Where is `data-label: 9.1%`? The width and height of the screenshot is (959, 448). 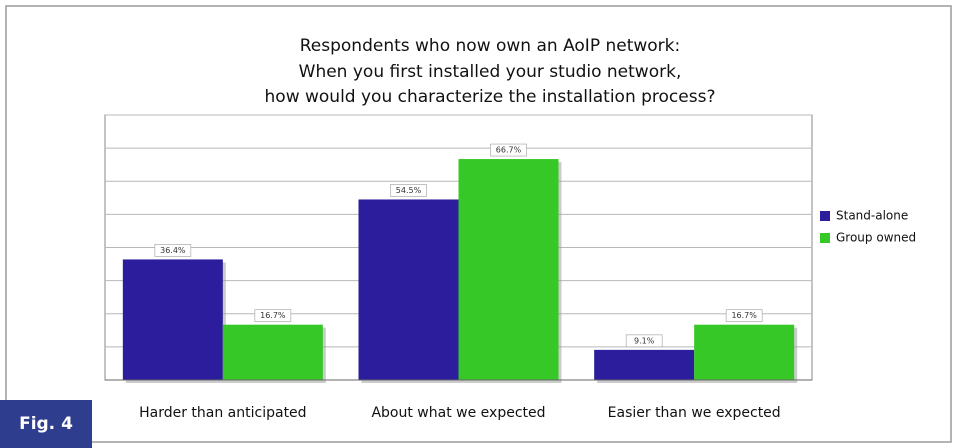
data-label: 9.1% is located at coordinates (644, 340).